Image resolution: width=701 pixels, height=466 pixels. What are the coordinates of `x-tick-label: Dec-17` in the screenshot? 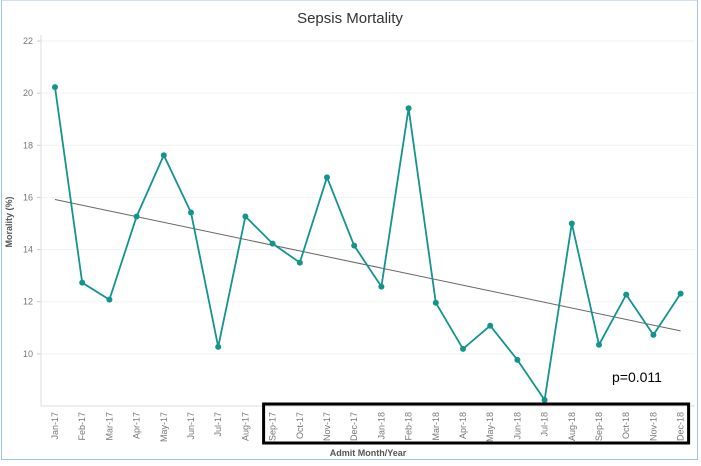 It's located at (354, 426).